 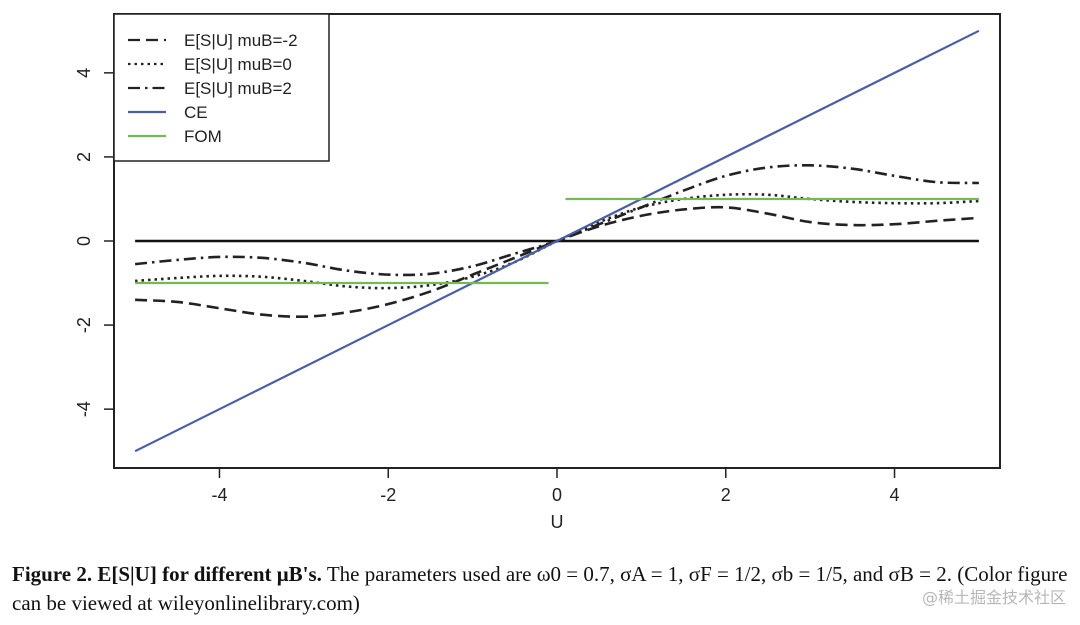 I want to click on x-axis: -4 -2 0 2 4, so click(x=555, y=486).